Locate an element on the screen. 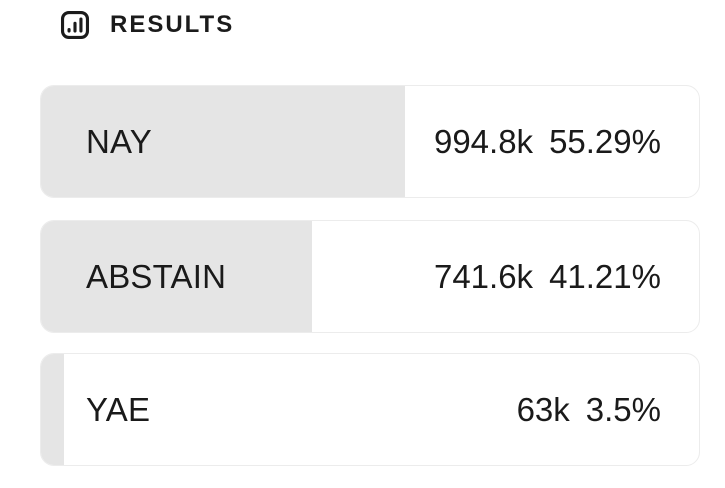 This screenshot has width=725, height=488. result-percent: 3.5% is located at coordinates (623, 409).